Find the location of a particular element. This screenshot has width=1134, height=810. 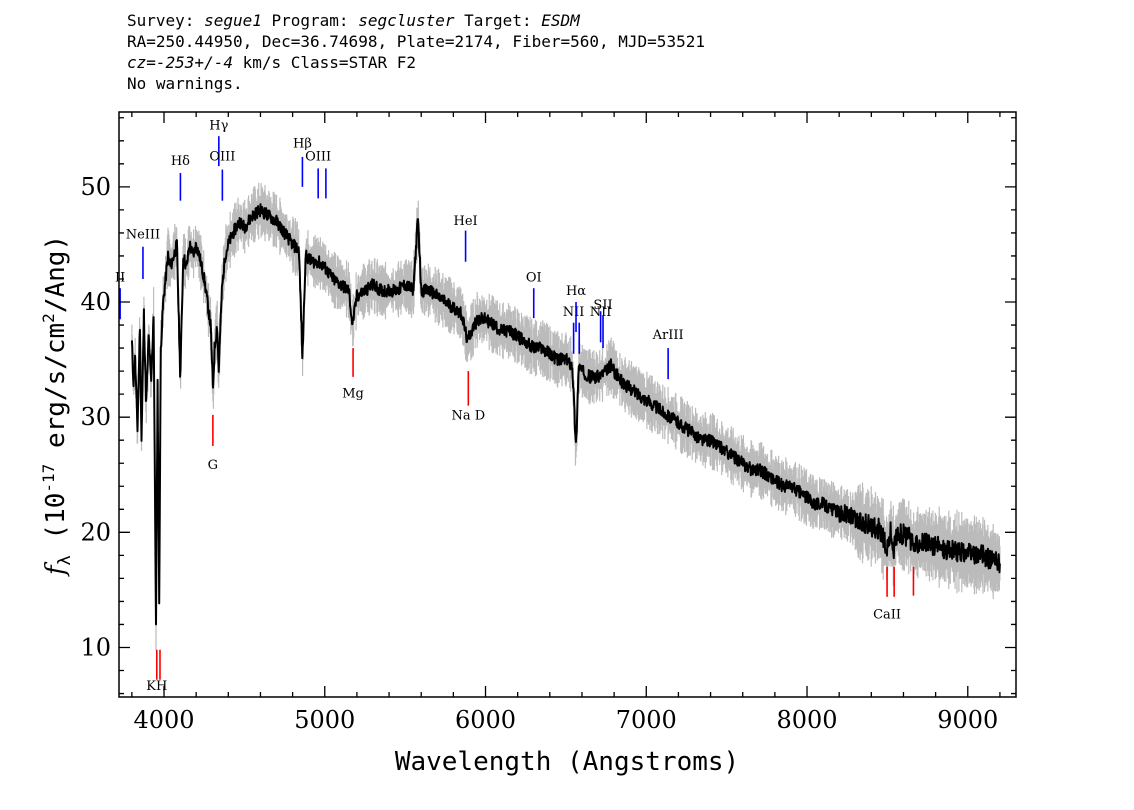

header-fragment: Program: is located at coordinates (310, 20).